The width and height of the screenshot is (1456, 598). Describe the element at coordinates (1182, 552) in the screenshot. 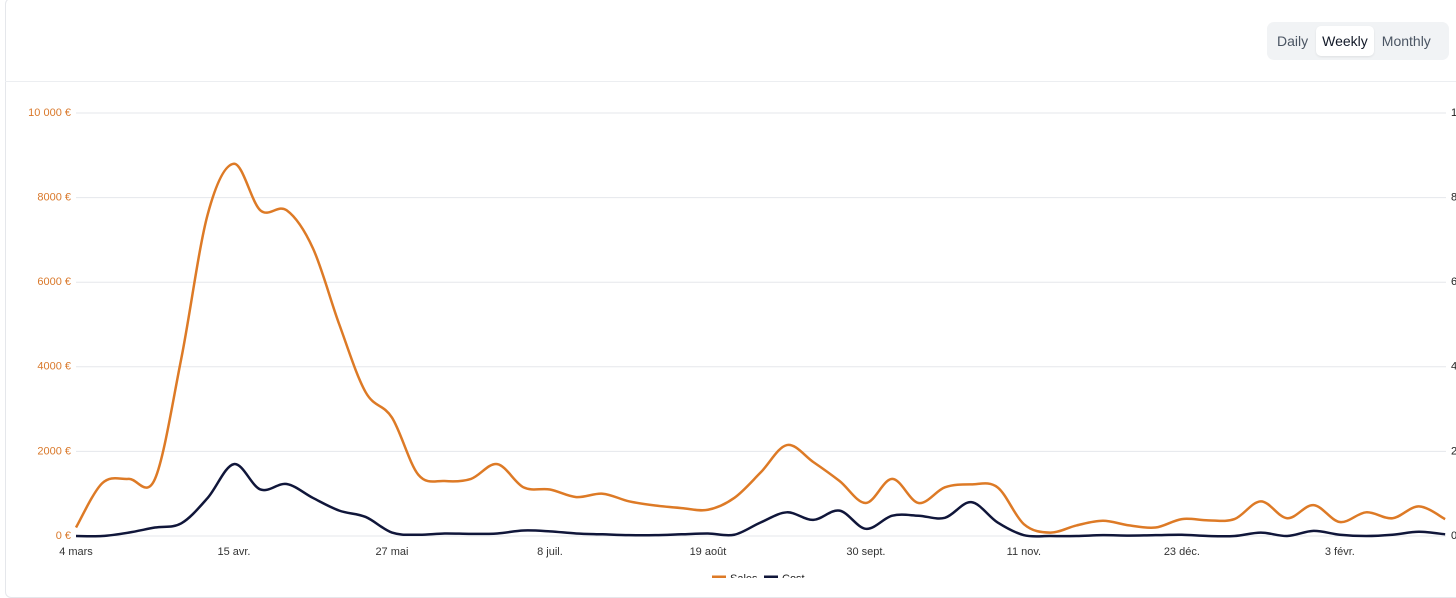

I see `x-tick-label: 23 déc.` at that location.